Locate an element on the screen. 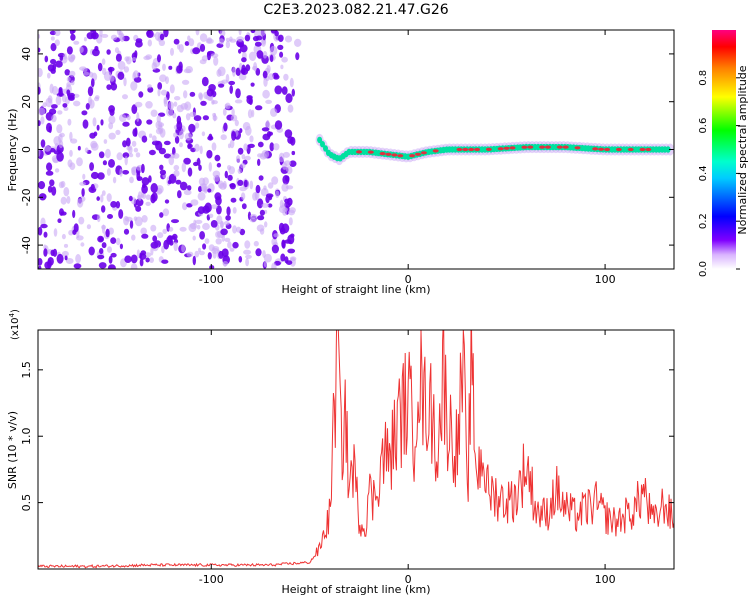 This screenshot has width=750, height=604. track-core is located at coordinates (322, 144).